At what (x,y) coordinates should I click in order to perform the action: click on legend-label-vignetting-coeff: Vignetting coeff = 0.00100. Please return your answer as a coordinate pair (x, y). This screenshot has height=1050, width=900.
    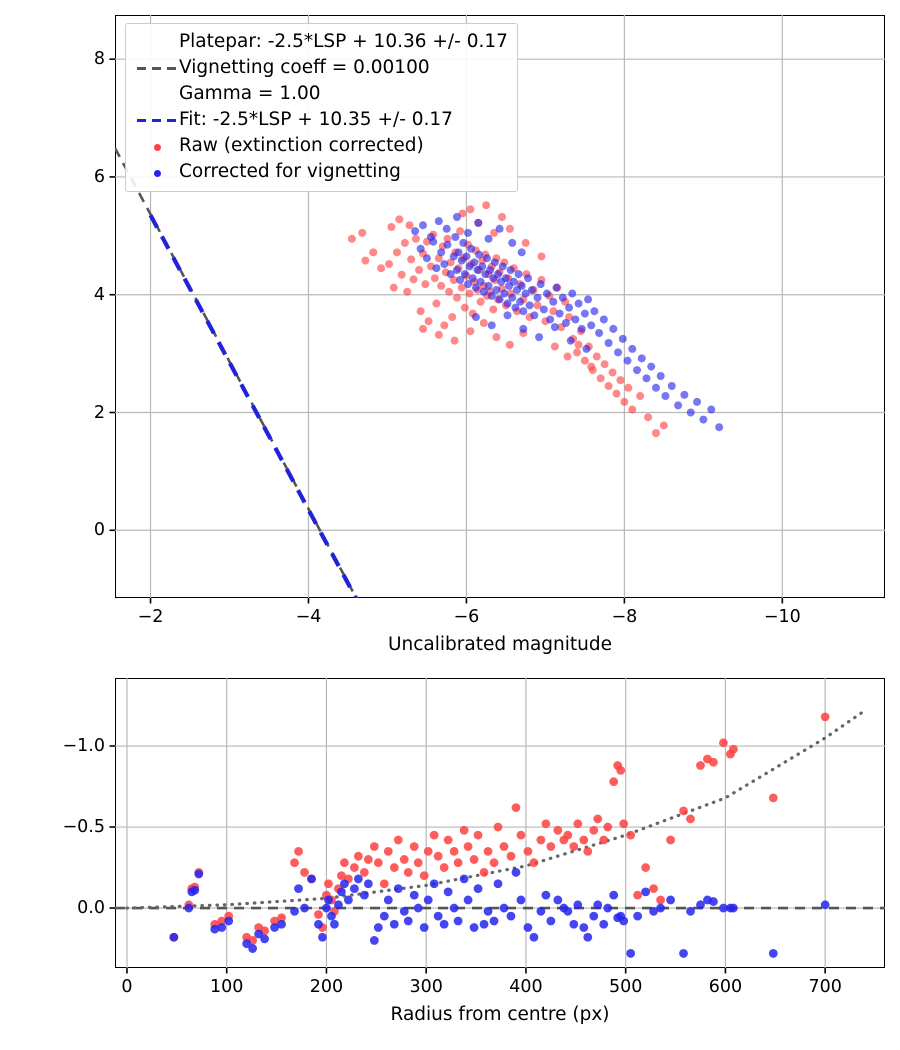
    Looking at the image, I should click on (304, 67).